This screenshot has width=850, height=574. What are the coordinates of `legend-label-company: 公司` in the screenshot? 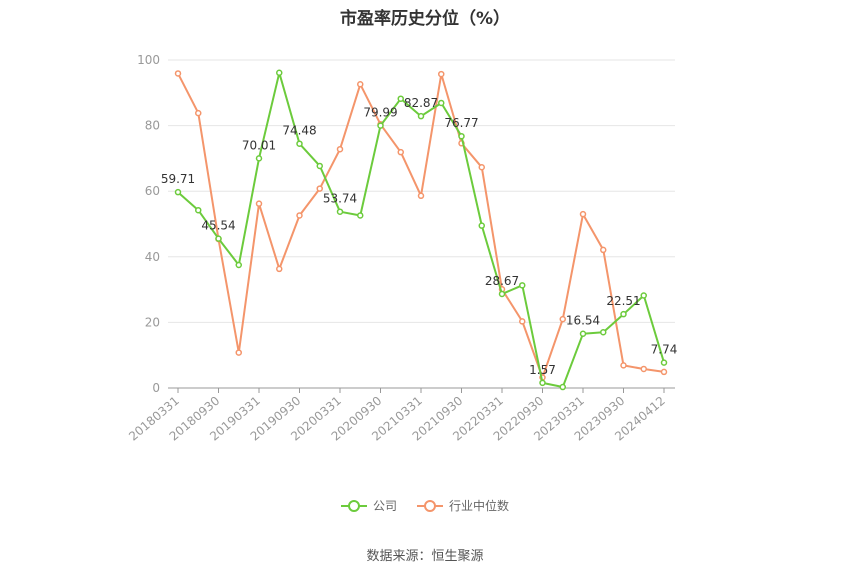 It's located at (384, 506).